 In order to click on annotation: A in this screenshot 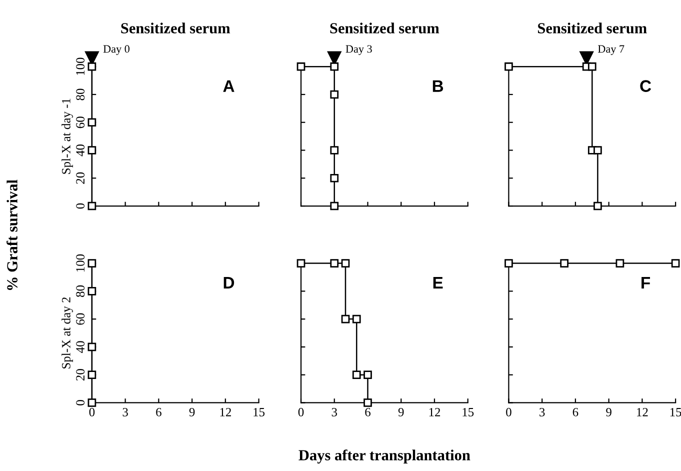, I will do `click(228, 86)`.